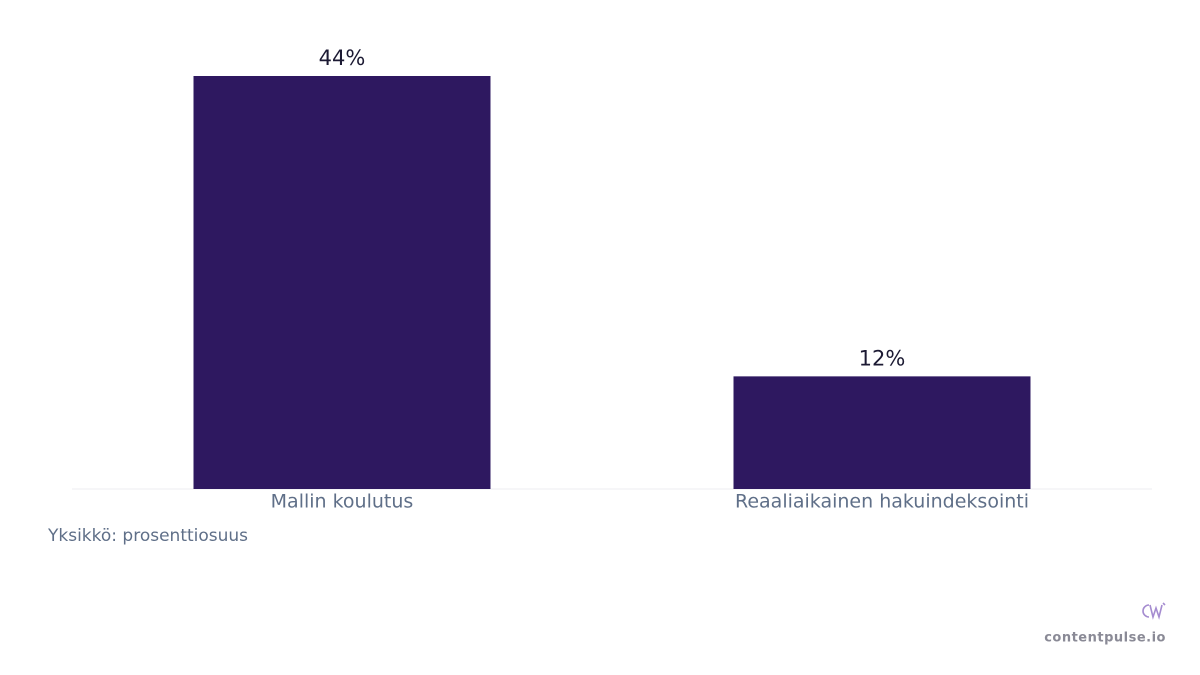 The height and width of the screenshot is (675, 1200). I want to click on brand-name: contentpulse.io, so click(1105, 638).